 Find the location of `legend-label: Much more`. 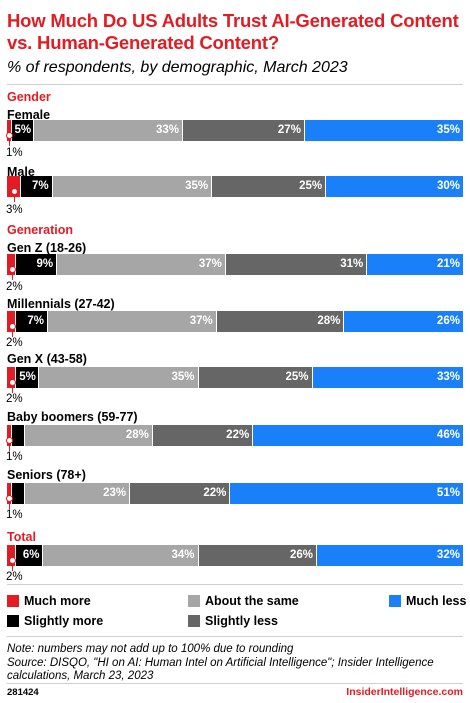

legend-label: Much more is located at coordinates (57, 601).